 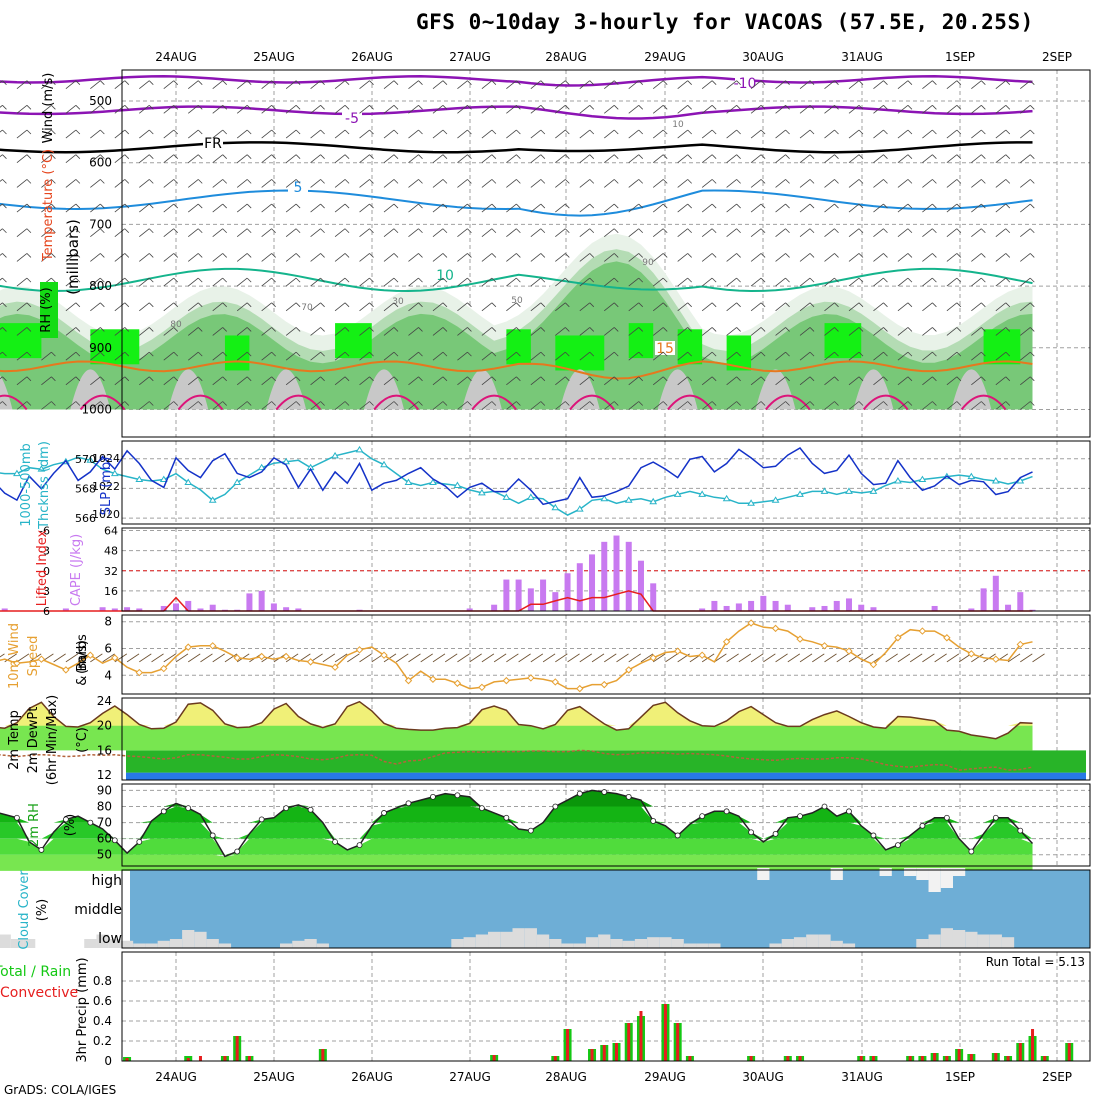 I want to click on wind10-tick-label: 6, so click(x=108, y=648).